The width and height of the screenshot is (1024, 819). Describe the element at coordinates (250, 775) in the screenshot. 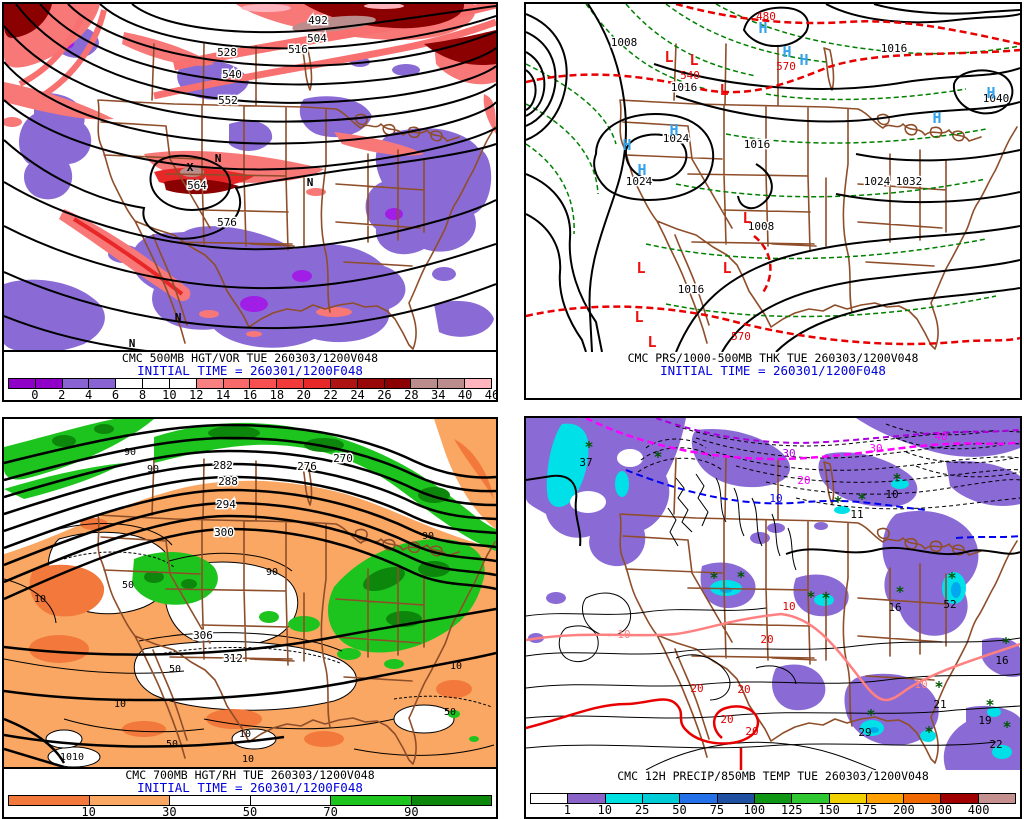

I see `panel-title: CMC 700MB HGT/RH TUE 260303/1200V048` at that location.